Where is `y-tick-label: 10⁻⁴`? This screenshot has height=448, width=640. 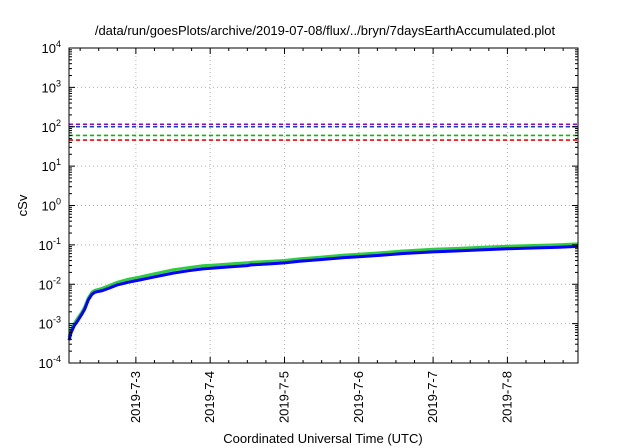 y-tick-label: 10⁻⁴ is located at coordinates (50, 362).